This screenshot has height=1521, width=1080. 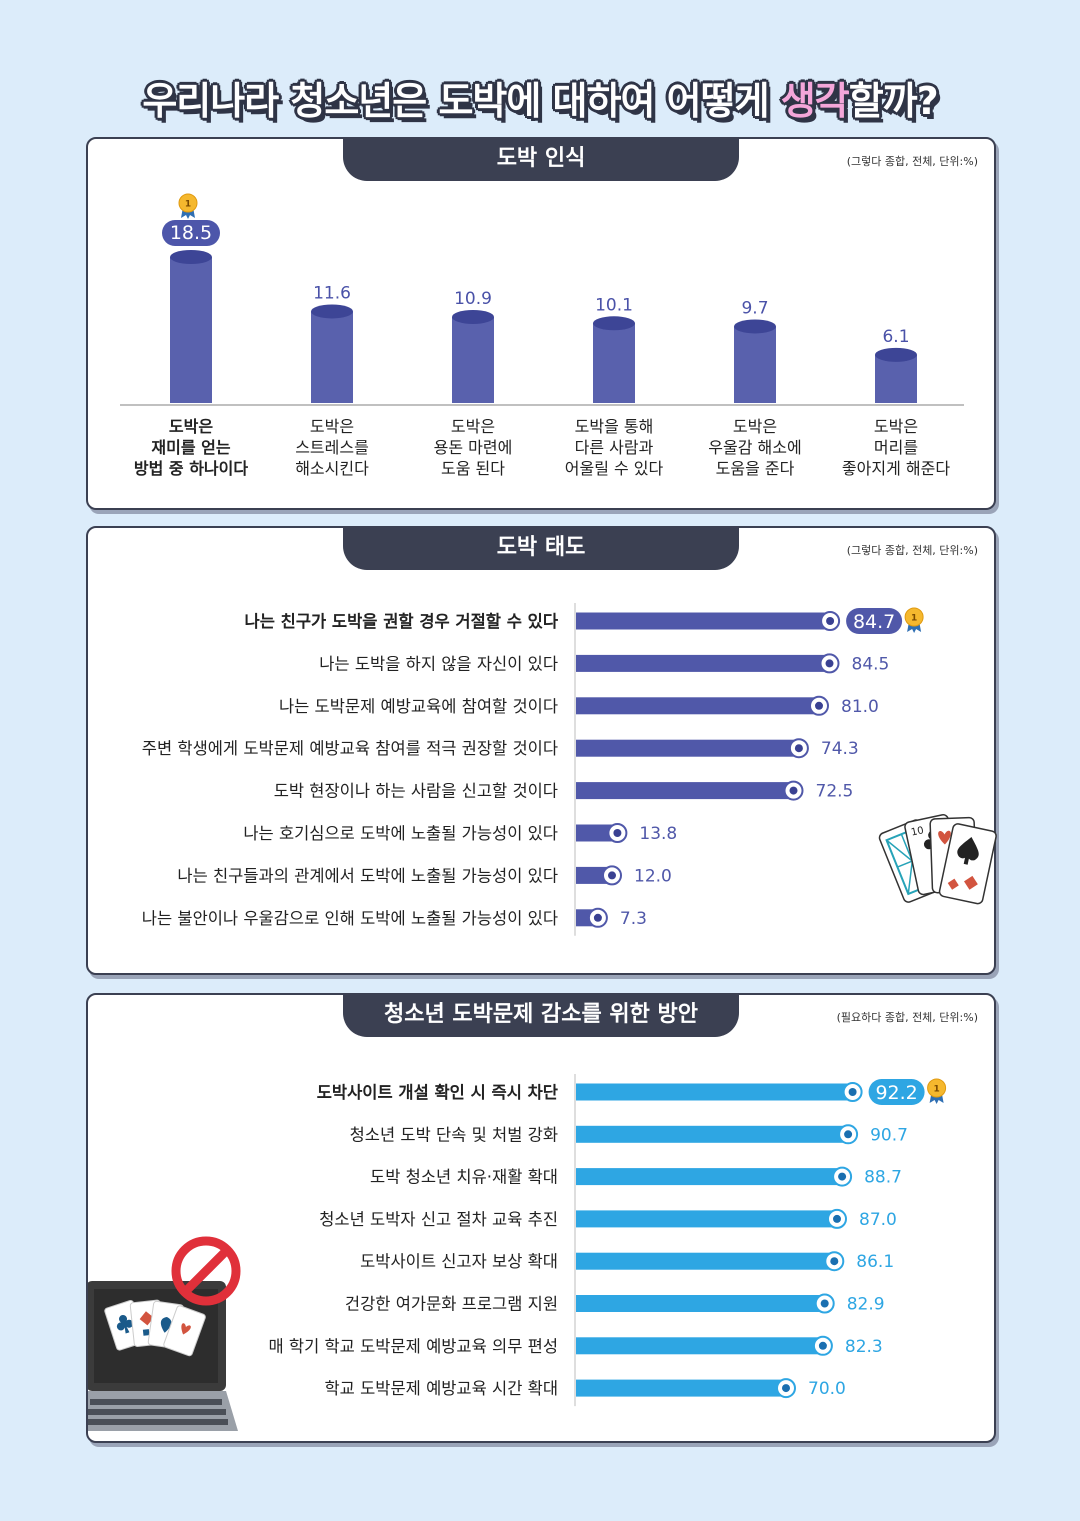 I want to click on laptop-prohibited-illustration, so click(x=164, y=1333).